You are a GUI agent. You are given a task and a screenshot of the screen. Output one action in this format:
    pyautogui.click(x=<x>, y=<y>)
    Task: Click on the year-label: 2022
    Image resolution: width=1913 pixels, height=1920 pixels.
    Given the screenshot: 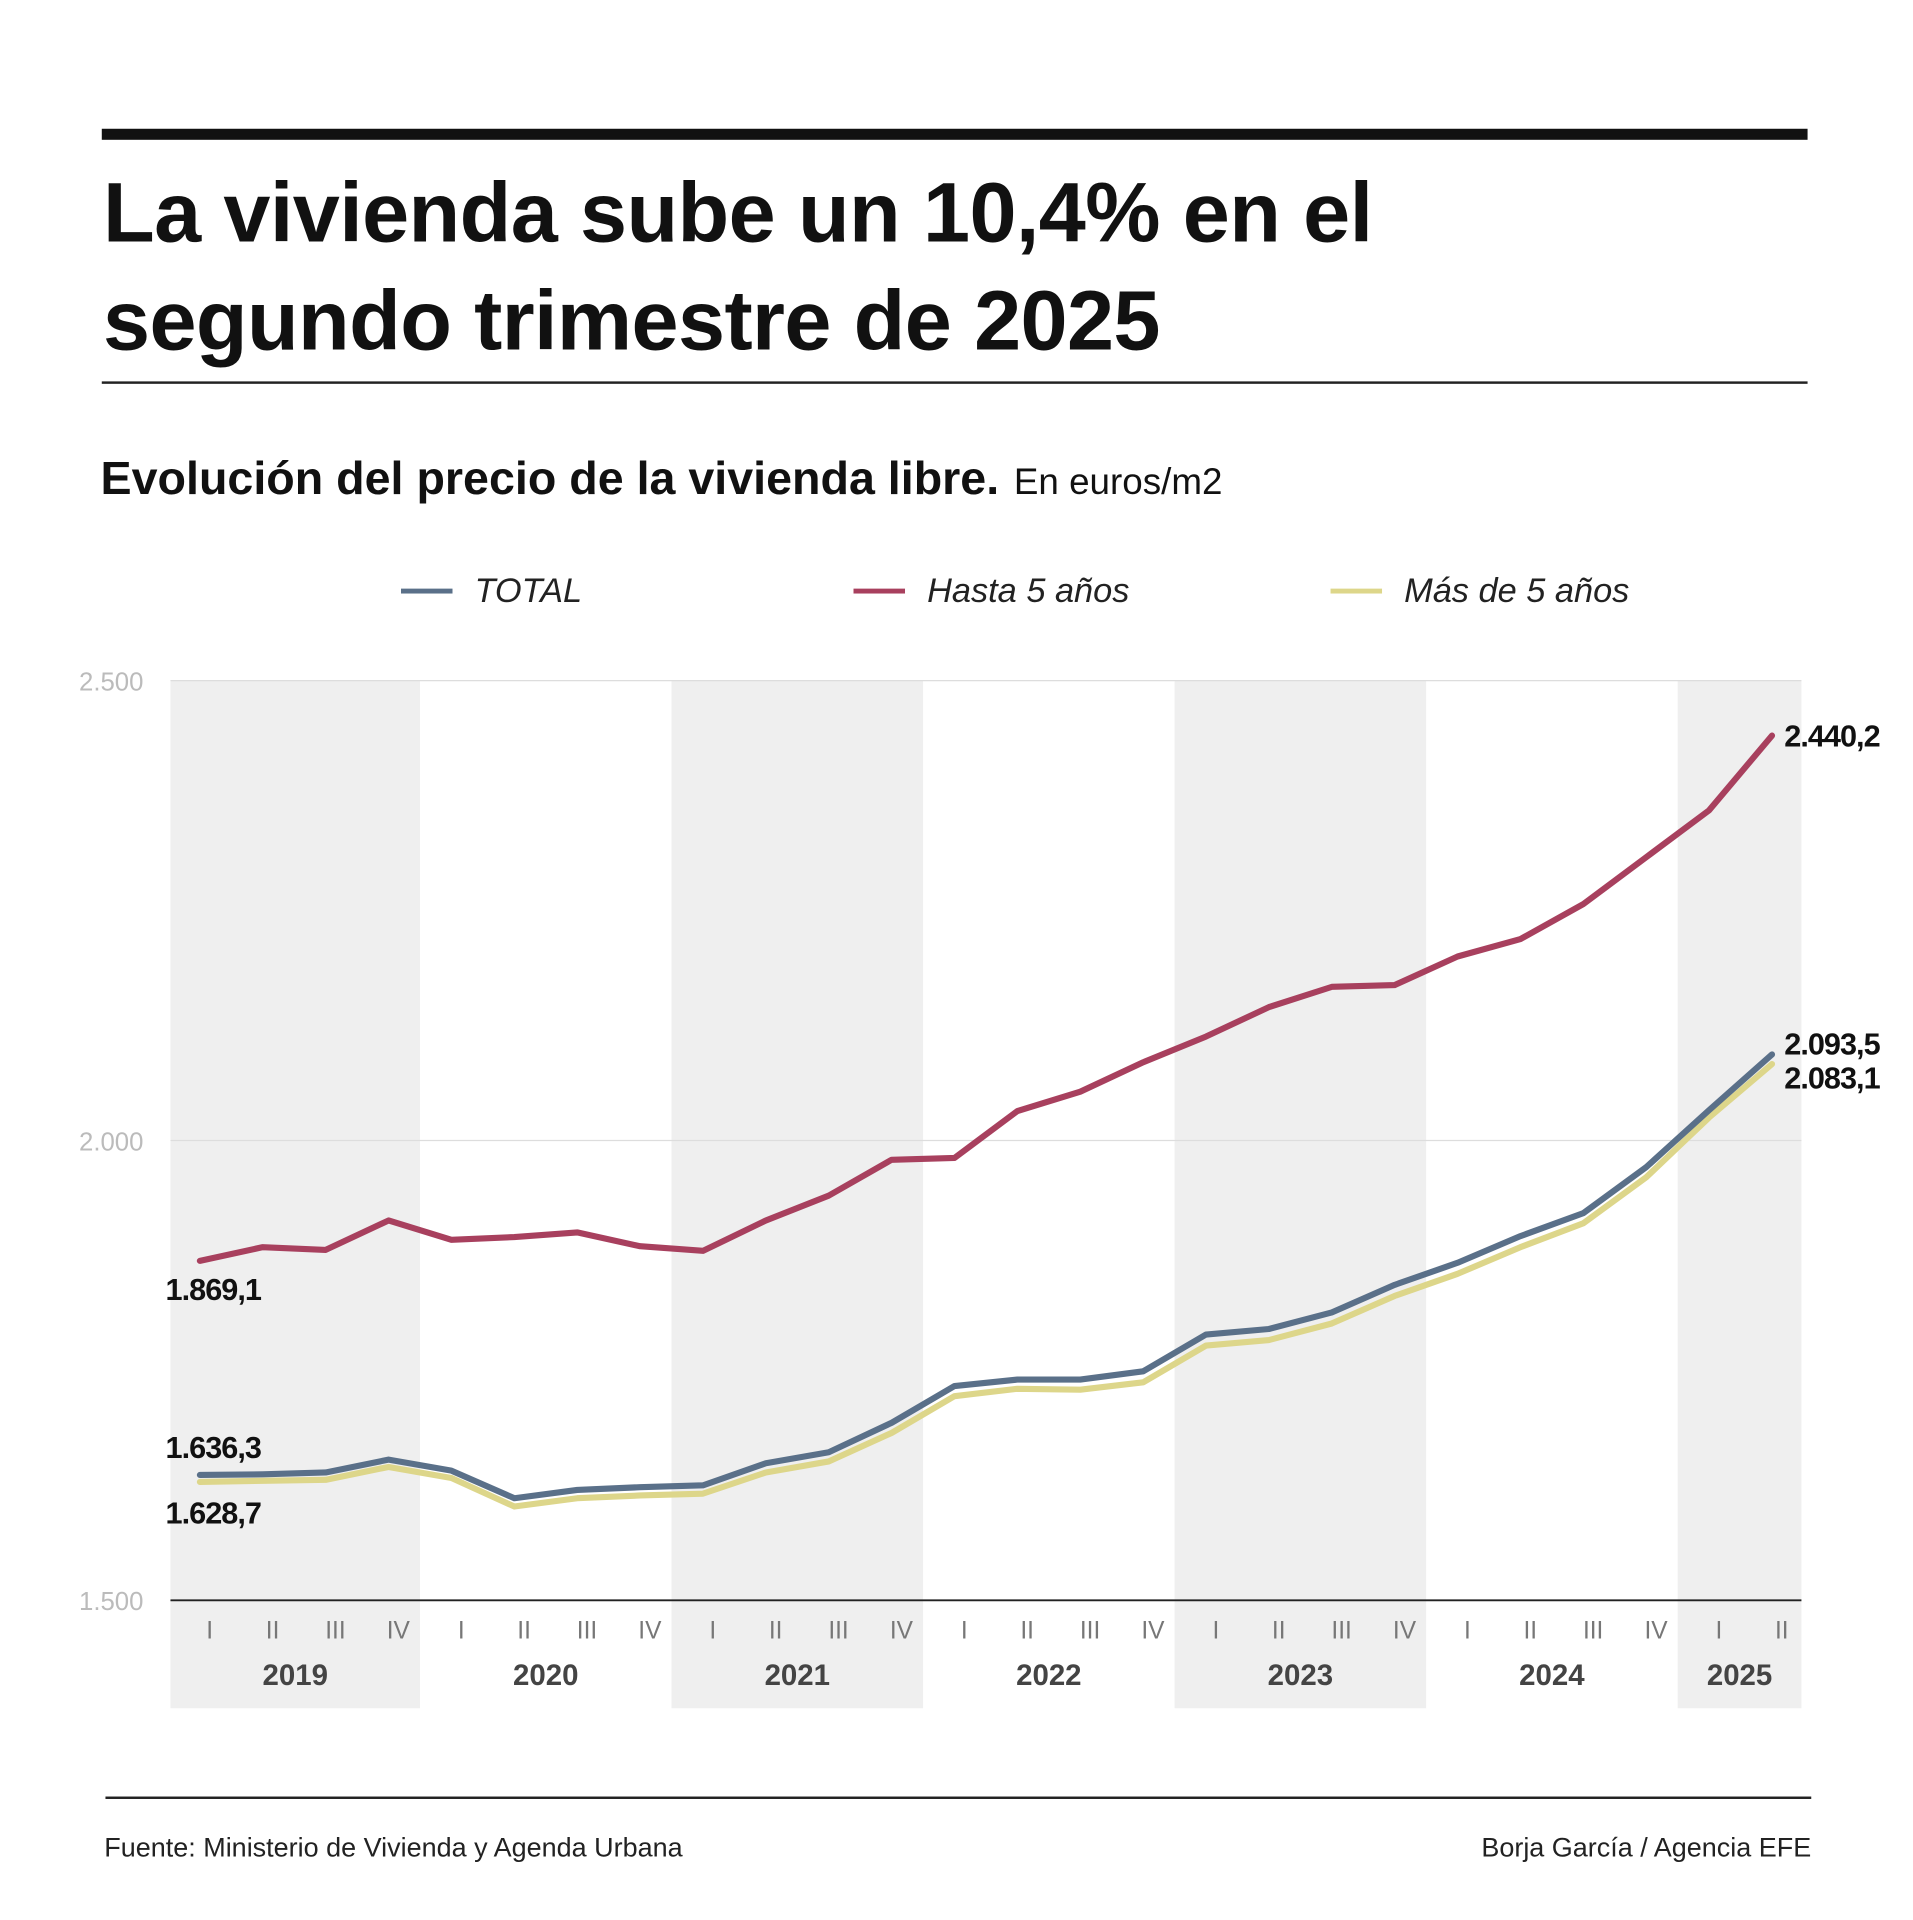 What is the action you would take?
    pyautogui.click(x=1048, y=1675)
    